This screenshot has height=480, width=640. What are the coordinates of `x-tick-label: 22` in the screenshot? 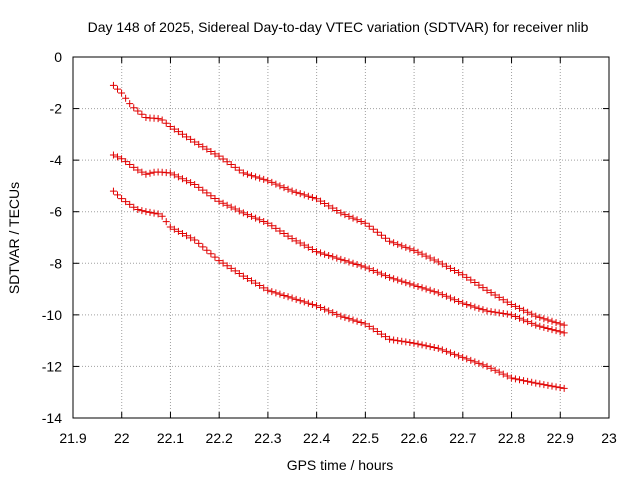 It's located at (122, 438).